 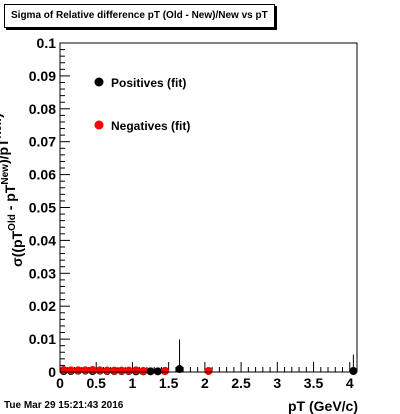 What do you see at coordinates (42, 339) in the screenshot?
I see `y-tick-label: 0.01` at bounding box center [42, 339].